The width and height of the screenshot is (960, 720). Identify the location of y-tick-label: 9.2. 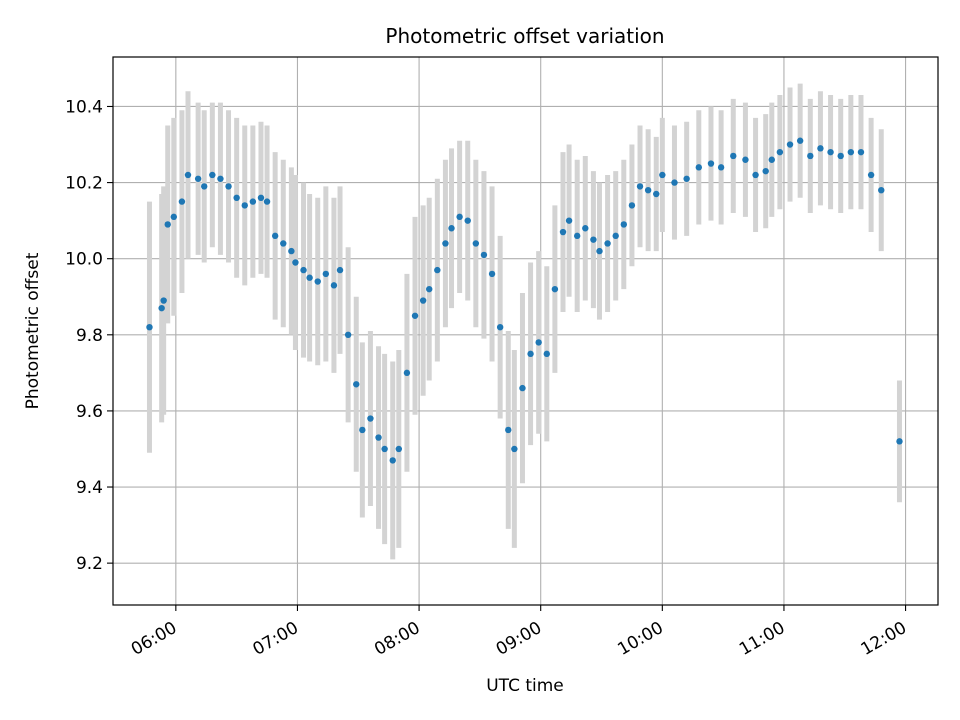
(89, 564).